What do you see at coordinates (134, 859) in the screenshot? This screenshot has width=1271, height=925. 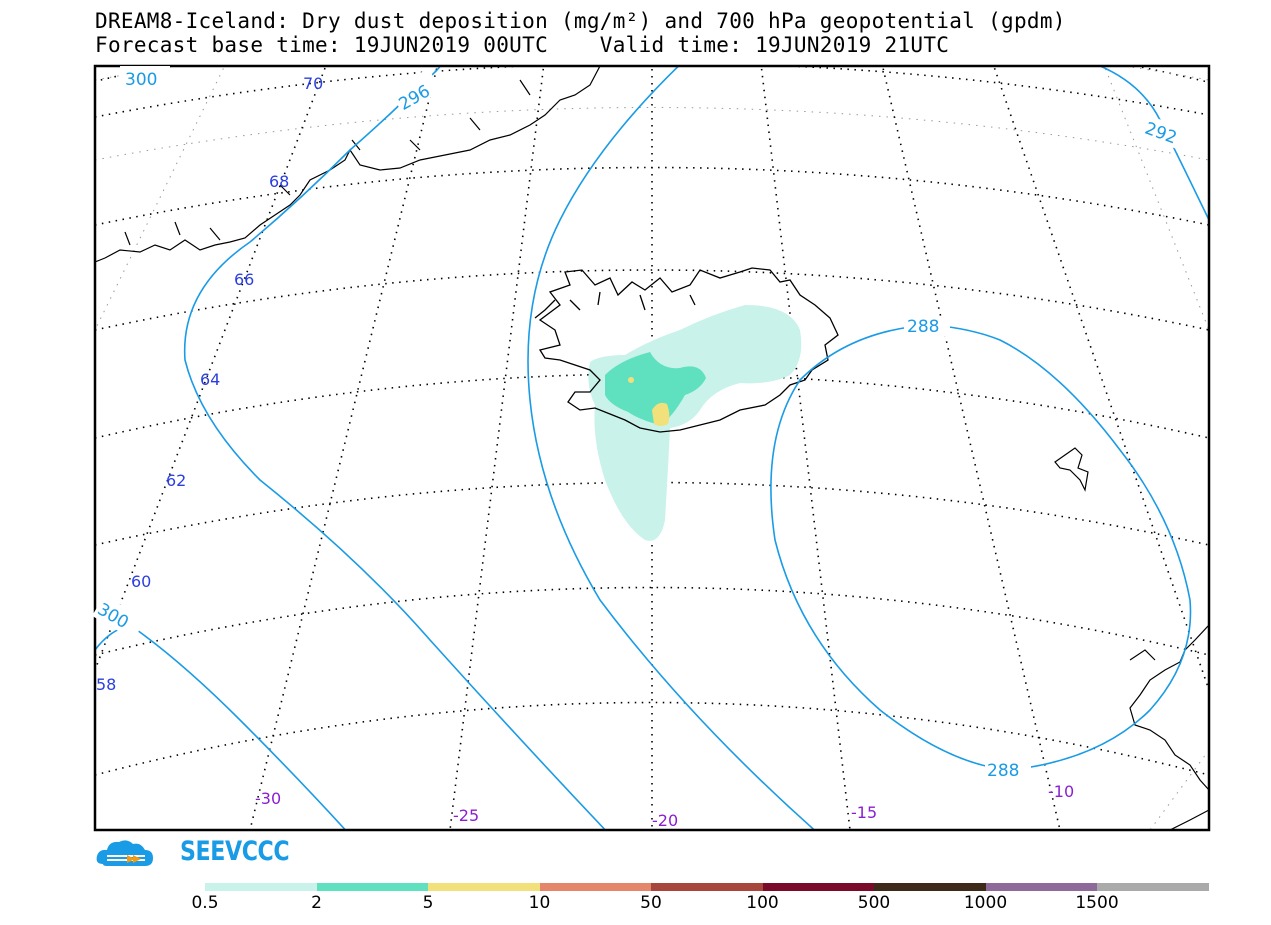 I see `arrow-icon` at bounding box center [134, 859].